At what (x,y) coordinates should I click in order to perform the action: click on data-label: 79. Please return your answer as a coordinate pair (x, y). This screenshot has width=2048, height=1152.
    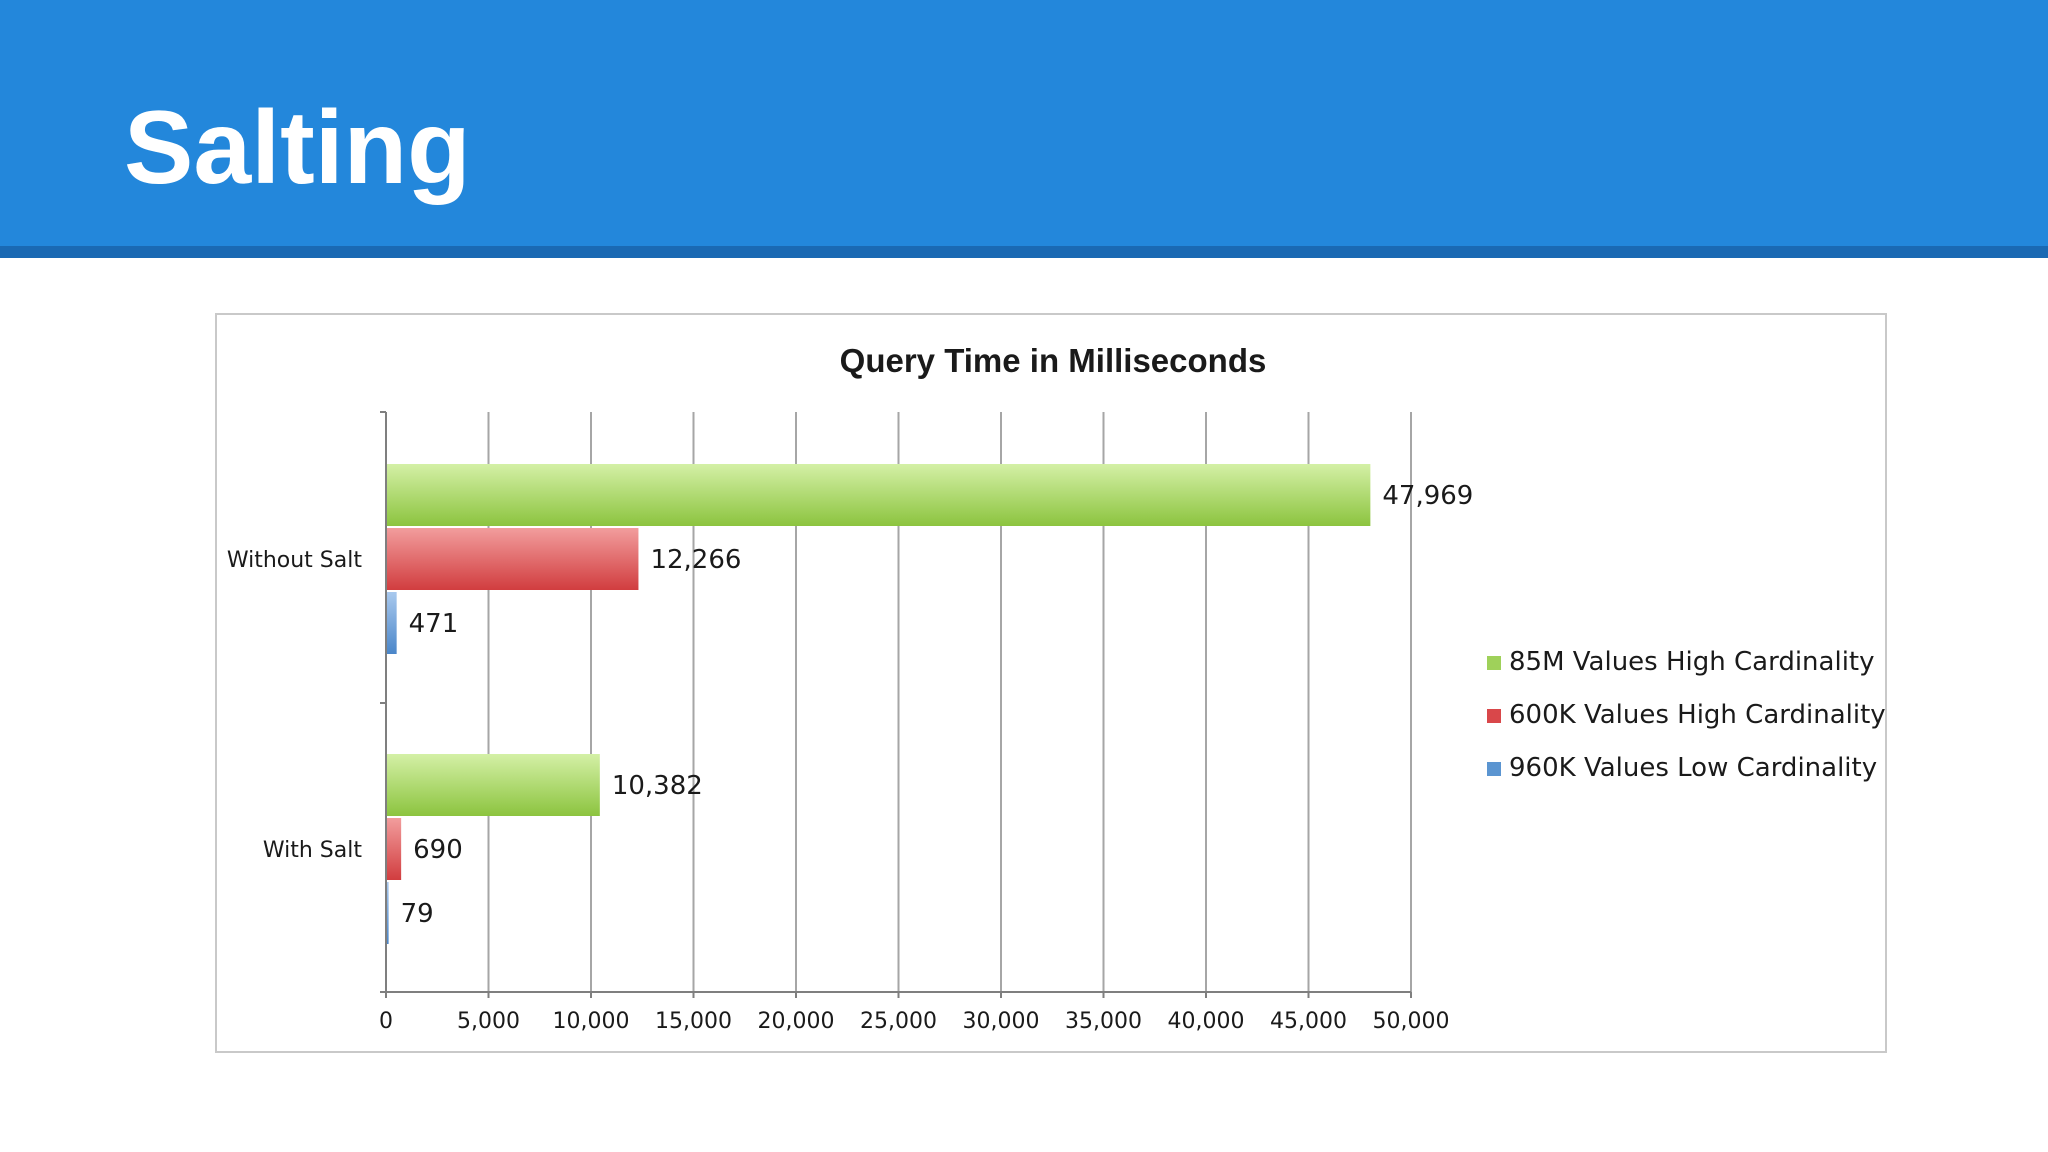
    Looking at the image, I should click on (417, 914).